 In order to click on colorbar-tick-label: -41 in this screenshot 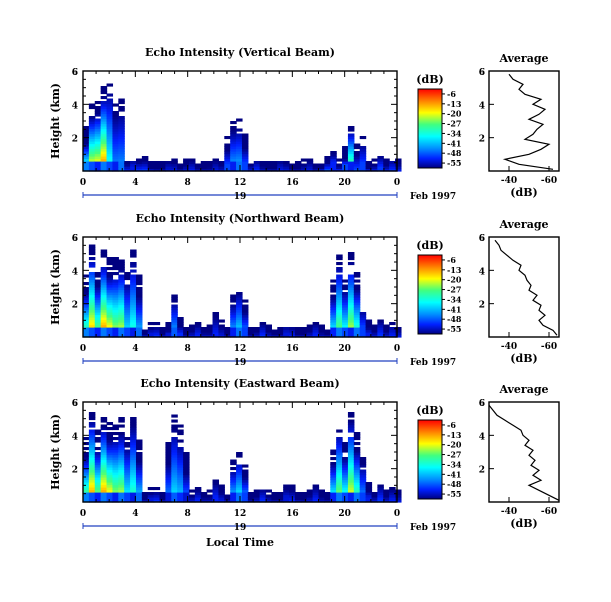, I will do `click(454, 474)`.